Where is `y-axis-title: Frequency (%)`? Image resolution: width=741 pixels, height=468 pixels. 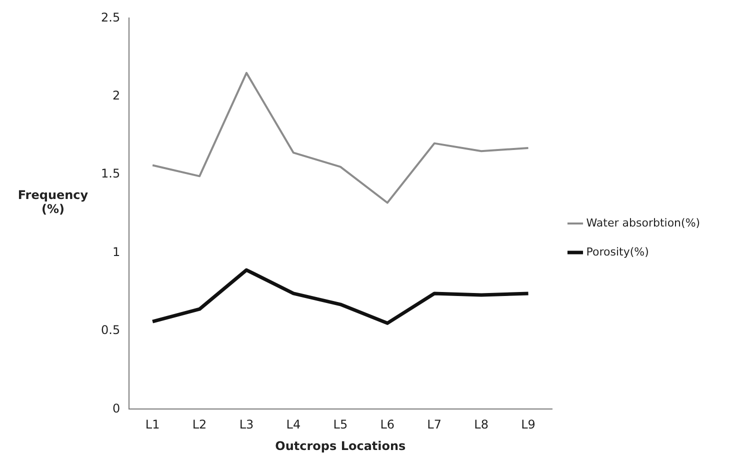 y-axis-title: Frequency (%) is located at coordinates (53, 202).